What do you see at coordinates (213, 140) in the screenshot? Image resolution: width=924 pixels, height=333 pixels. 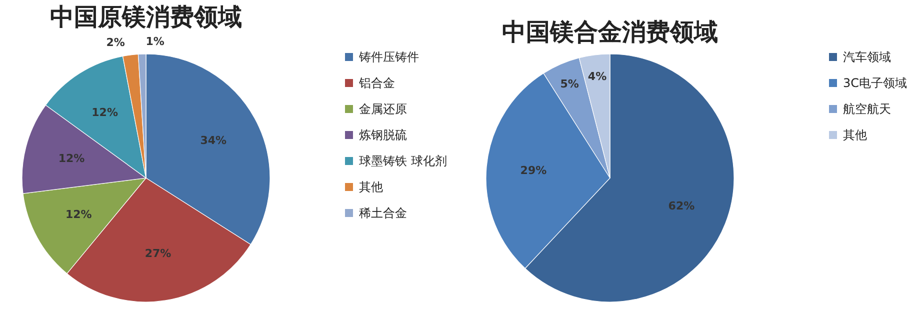 I see `data-label: 34%` at bounding box center [213, 140].